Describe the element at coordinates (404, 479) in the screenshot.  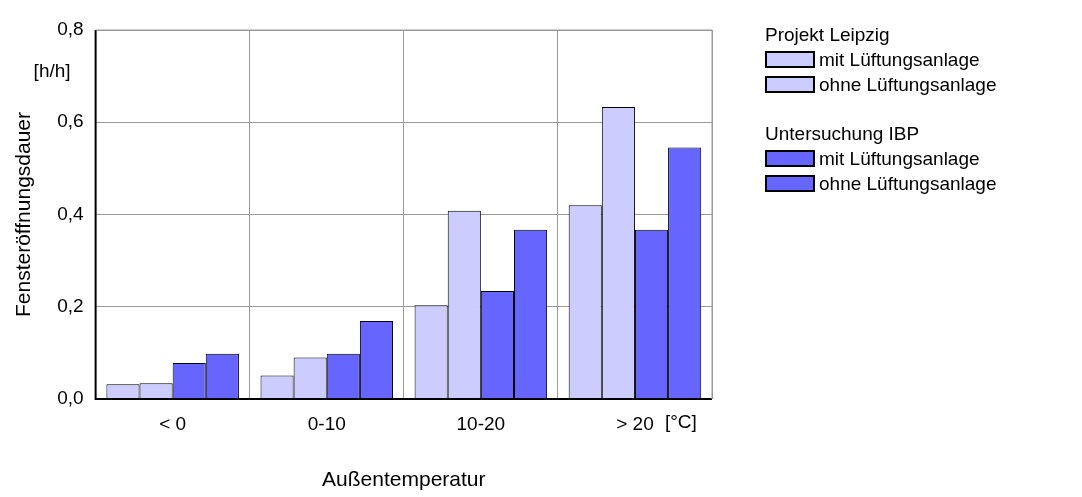
I see `x-axis-title: Außentemperatur` at that location.